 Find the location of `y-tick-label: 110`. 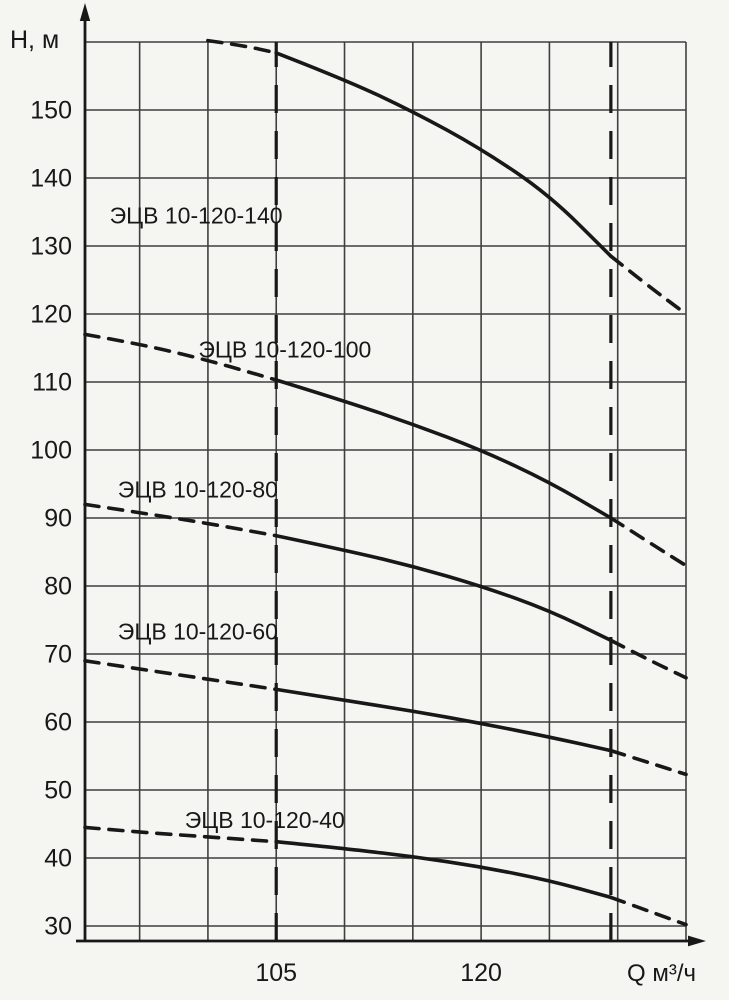

y-tick-label: 110 is located at coordinates (52, 383).